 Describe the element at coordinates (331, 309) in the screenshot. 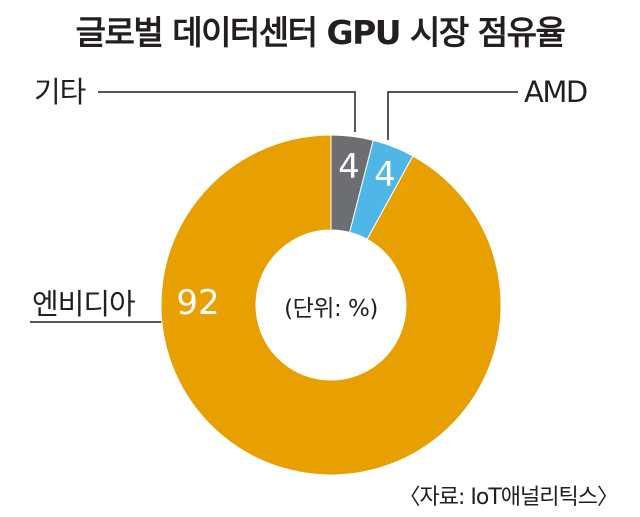

I see `unit-note: (단위: %)` at that location.